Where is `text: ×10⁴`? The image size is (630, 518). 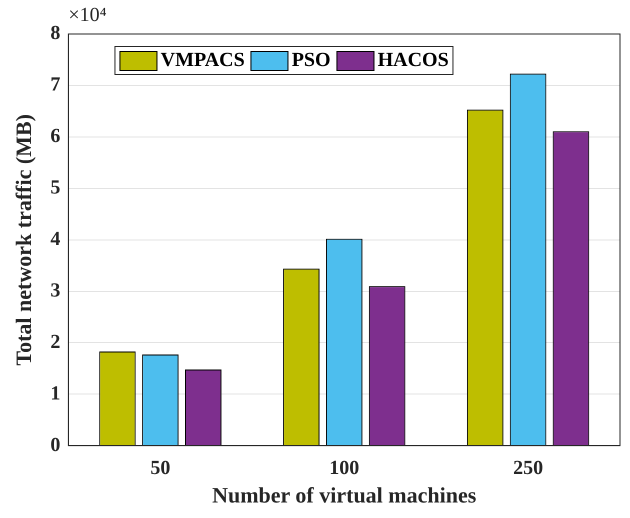 text: ×10⁴ is located at coordinates (87, 15).